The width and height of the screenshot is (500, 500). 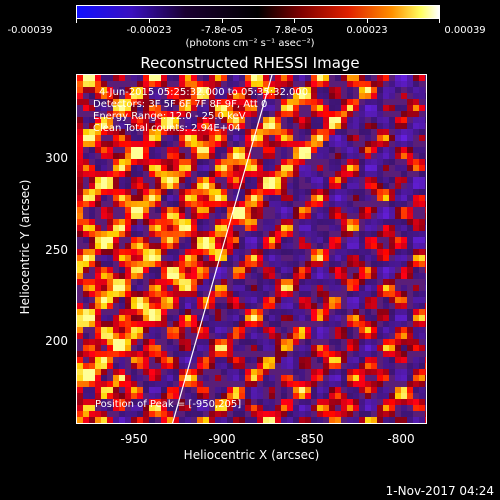 What do you see at coordinates (25, 247) in the screenshot?
I see `y-axis-label: Heliocentric Y (arcsec)` at bounding box center [25, 247].